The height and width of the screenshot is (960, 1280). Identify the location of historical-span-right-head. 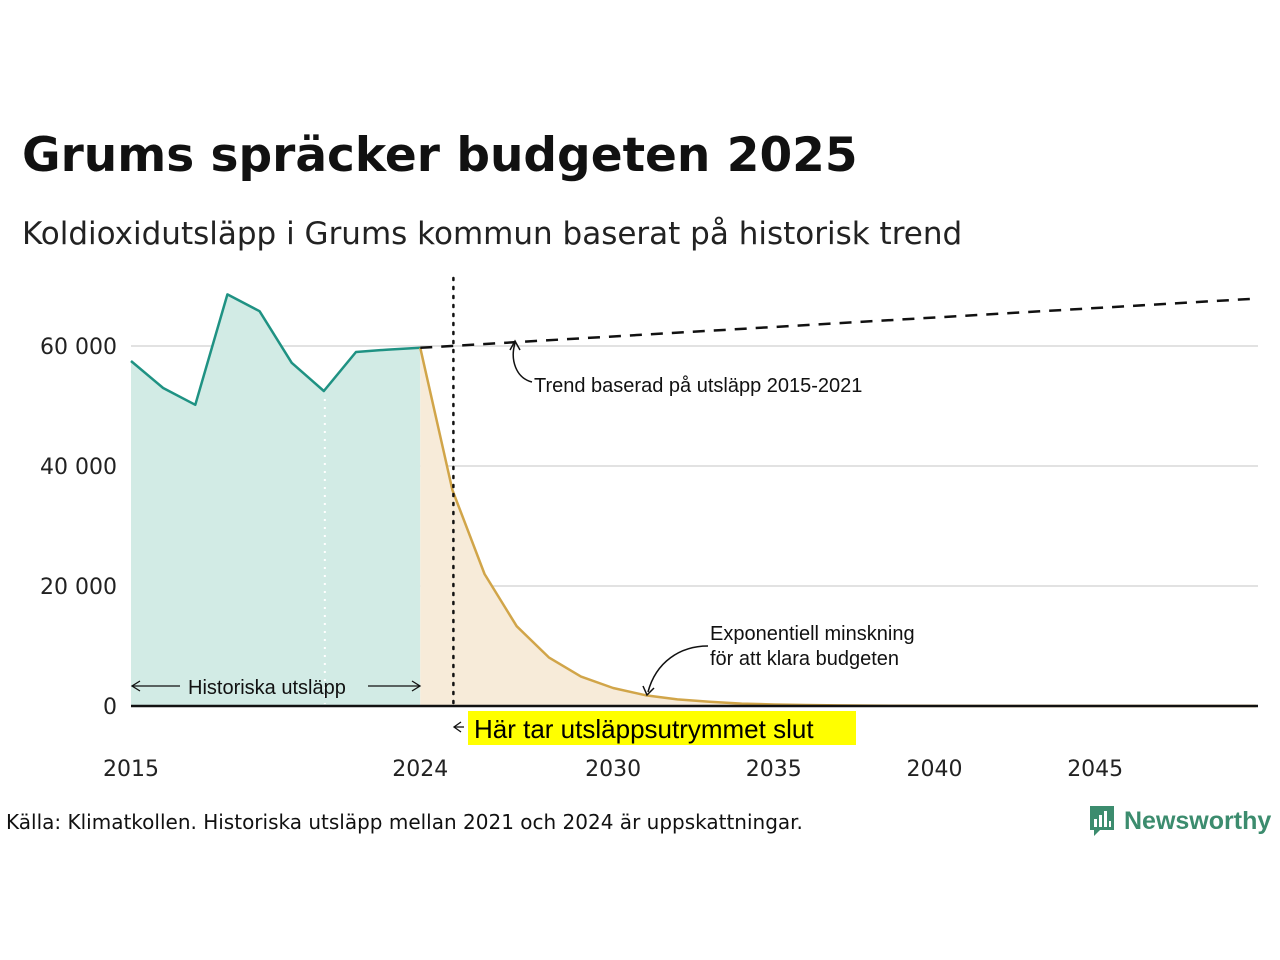
(416, 686).